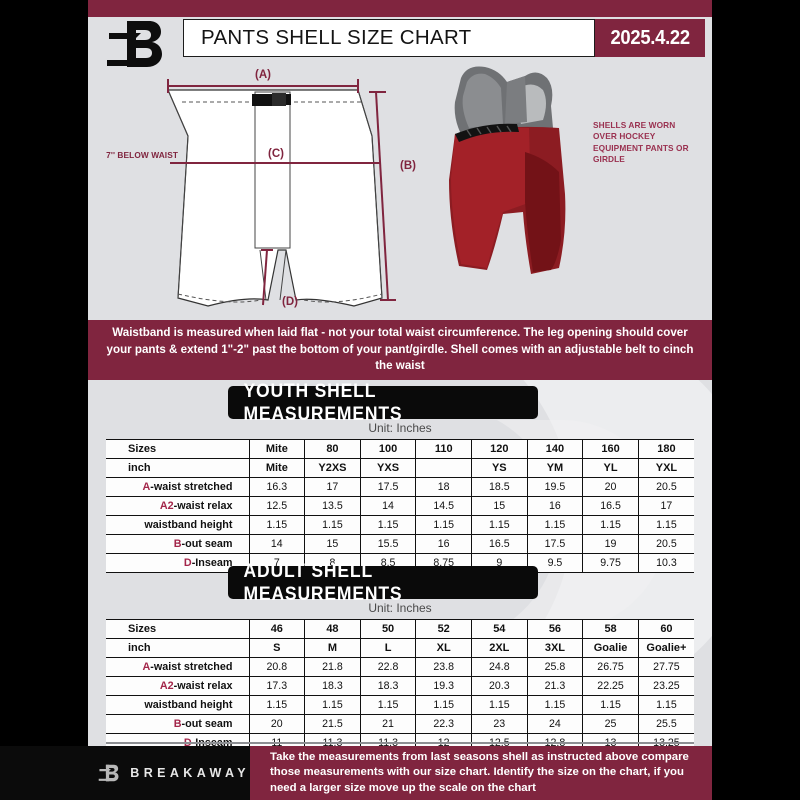 The image size is (800, 800). Describe the element at coordinates (276, 648) in the screenshot. I see `adult-cell: S` at that location.